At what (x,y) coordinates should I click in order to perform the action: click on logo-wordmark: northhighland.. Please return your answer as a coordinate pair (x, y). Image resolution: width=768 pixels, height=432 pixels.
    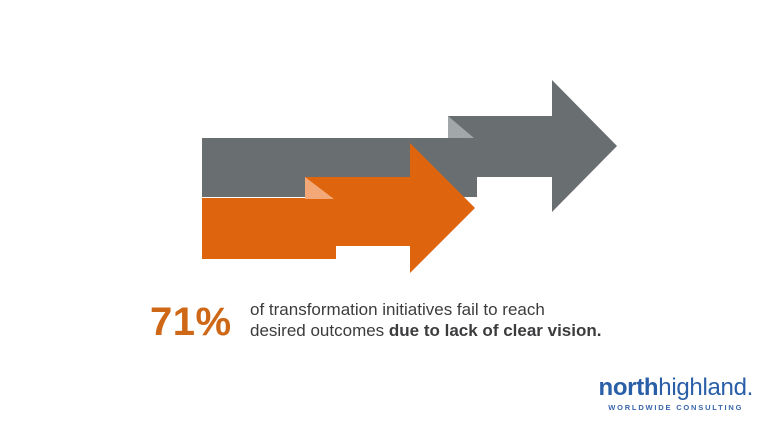
    Looking at the image, I should click on (675, 388).